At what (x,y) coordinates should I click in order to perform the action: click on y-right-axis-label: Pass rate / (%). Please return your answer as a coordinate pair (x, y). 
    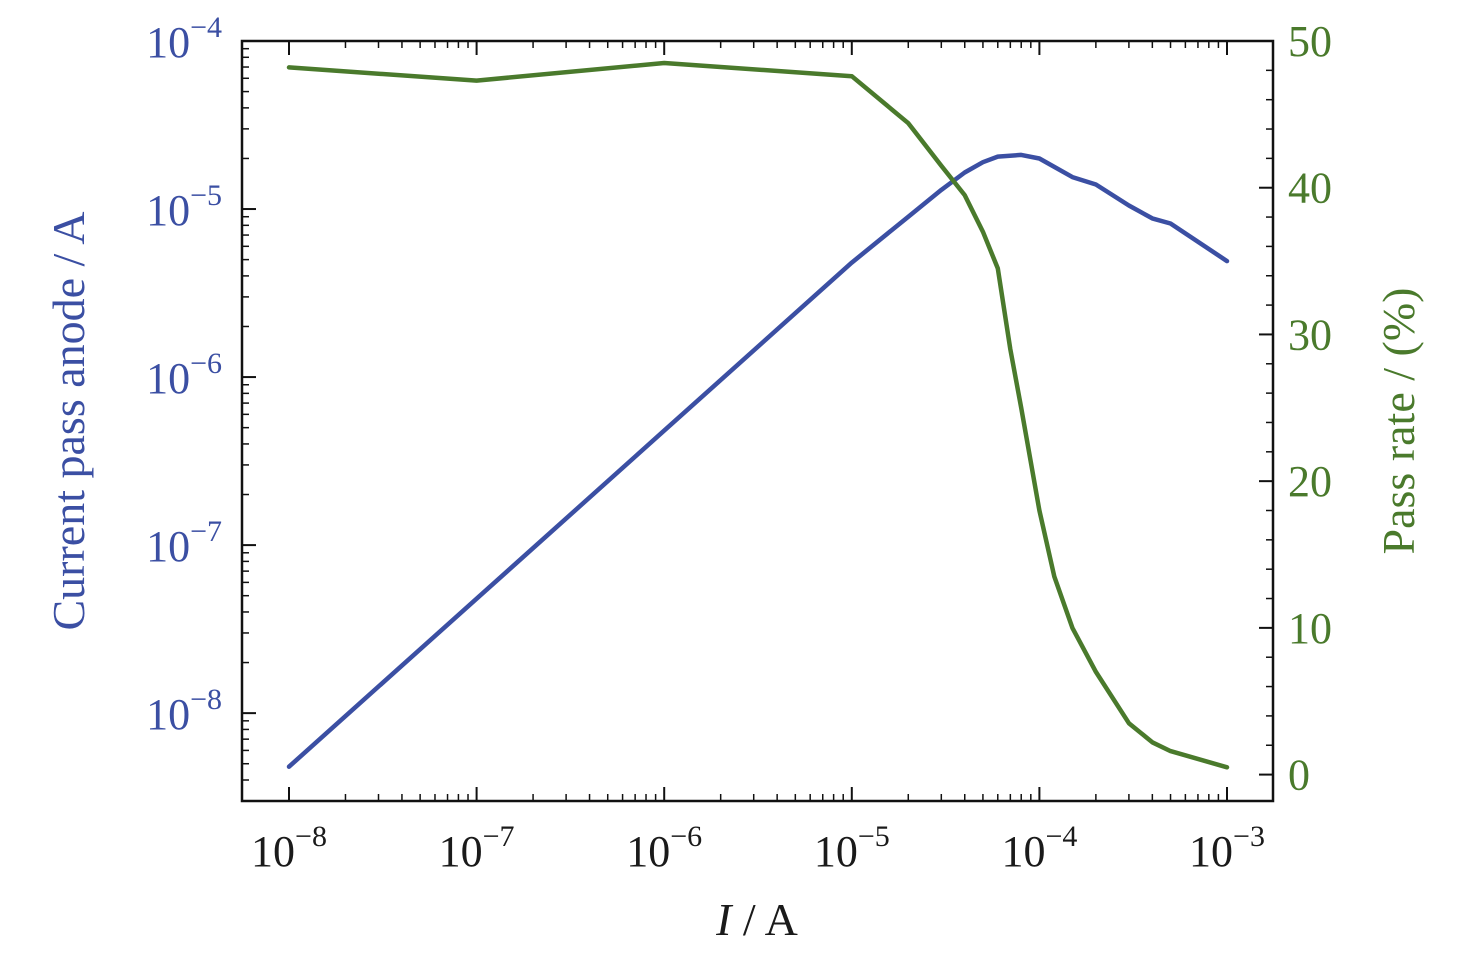
    Looking at the image, I should click on (1398, 421).